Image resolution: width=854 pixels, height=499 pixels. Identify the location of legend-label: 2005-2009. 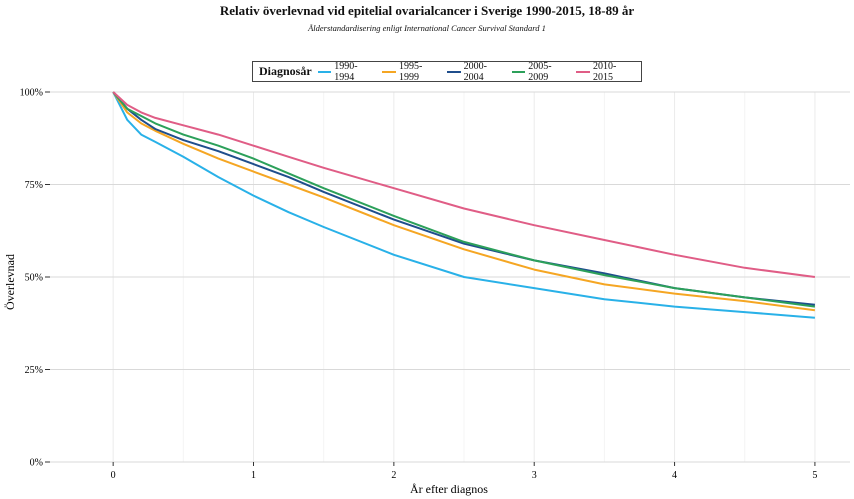
(540, 71).